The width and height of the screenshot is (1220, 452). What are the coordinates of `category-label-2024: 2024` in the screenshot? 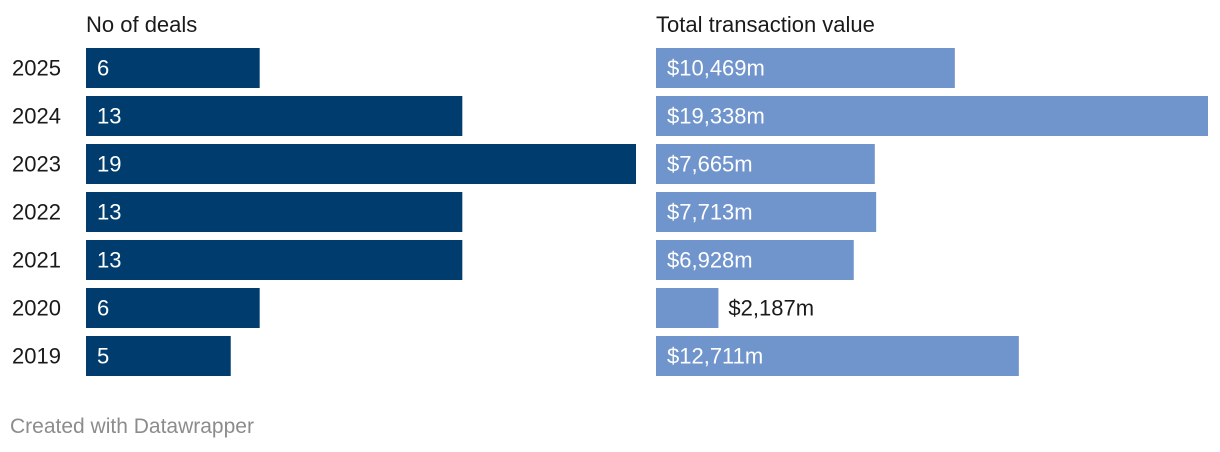 It's located at (36, 116).